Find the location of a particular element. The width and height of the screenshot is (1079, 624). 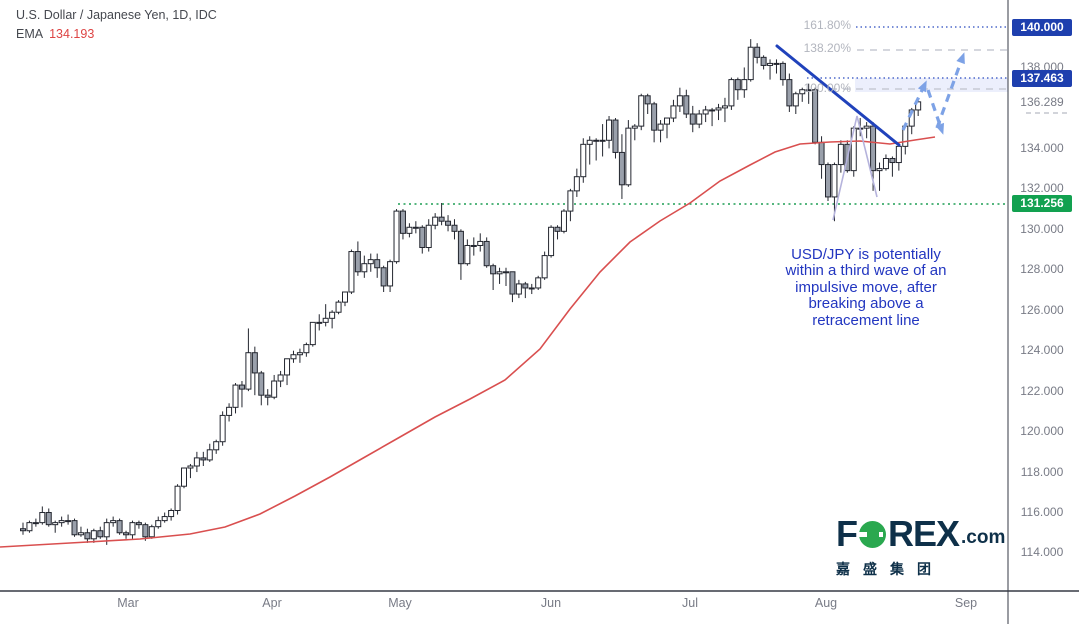

logo-letters-rex: REX is located at coordinates (924, 533).